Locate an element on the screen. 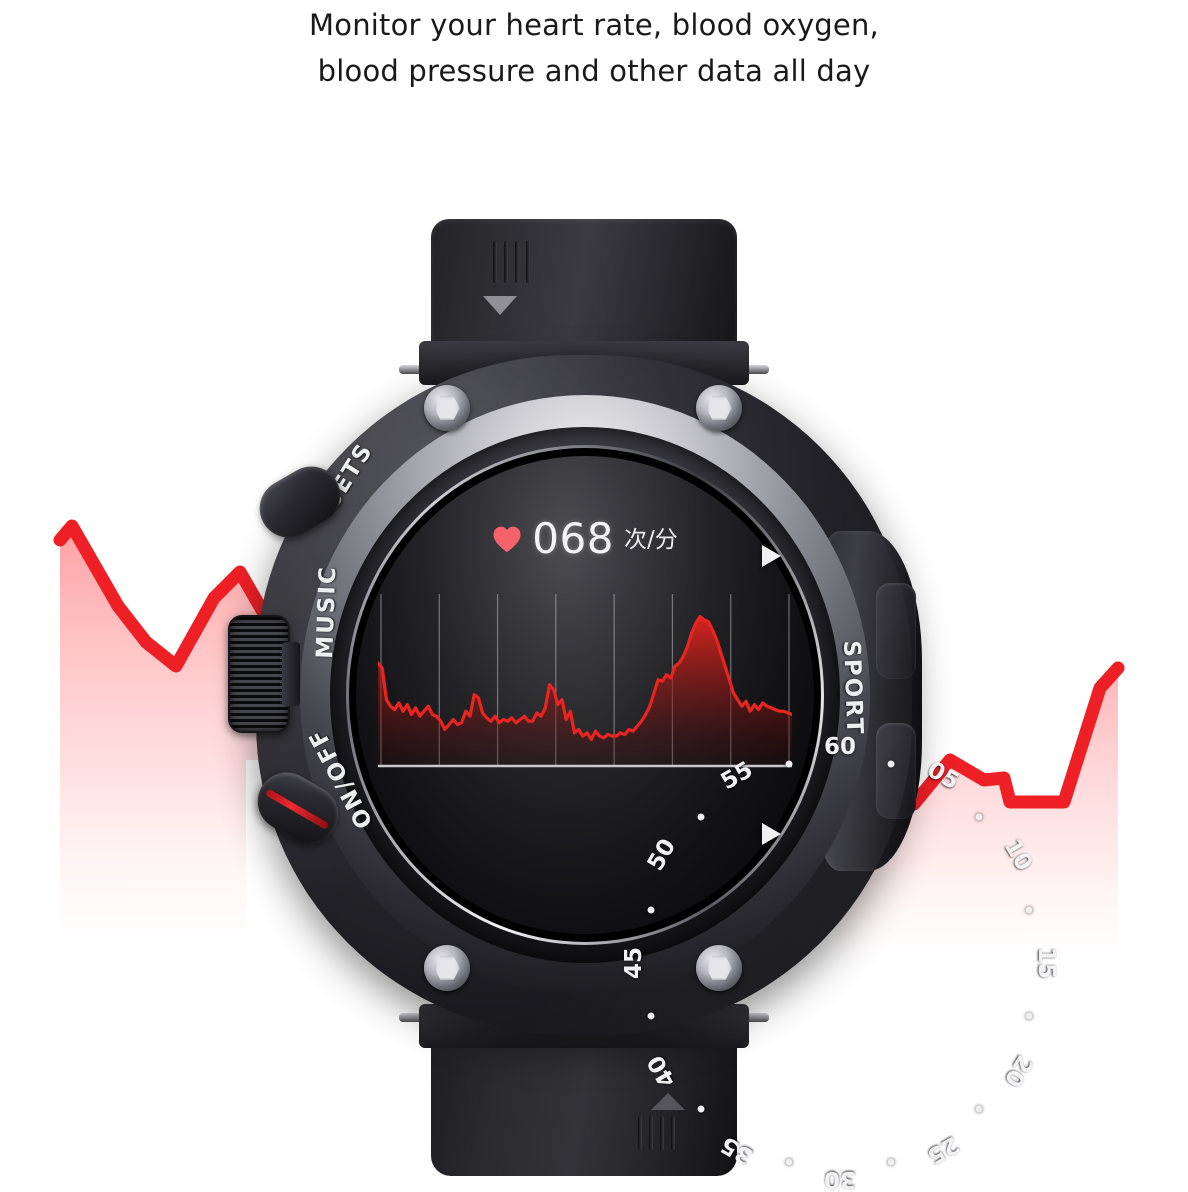 Image resolution: width=1188 pixels, height=1192 pixels. case-label-sport: SPORT is located at coordinates (852, 688).